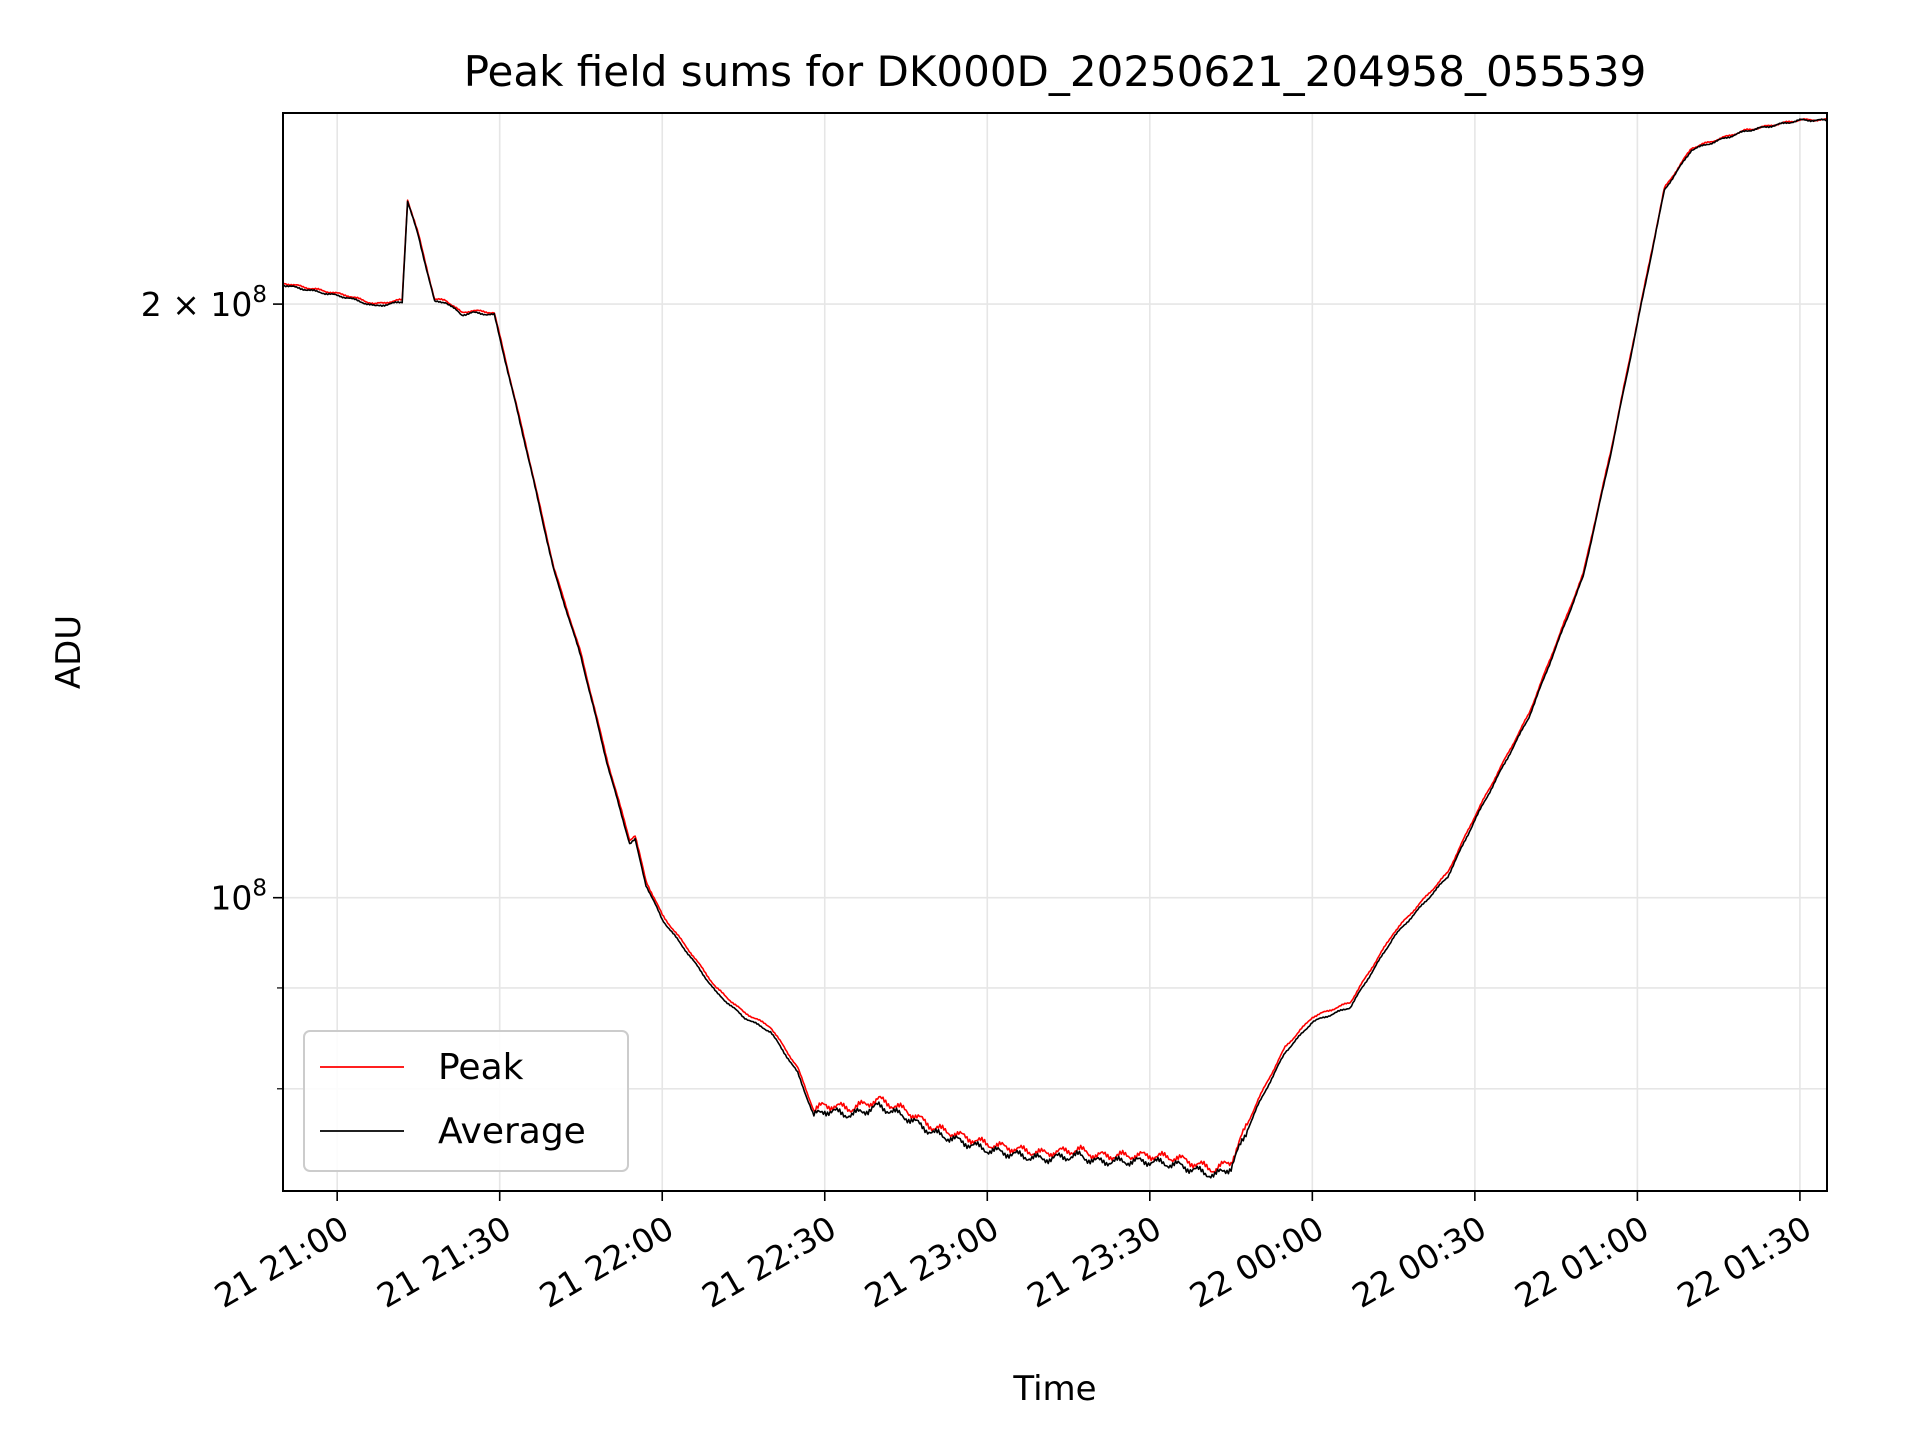 The width and height of the screenshot is (1920, 1440). Describe the element at coordinates (481, 1067) in the screenshot. I see `legend-label-peak: Peak` at that location.